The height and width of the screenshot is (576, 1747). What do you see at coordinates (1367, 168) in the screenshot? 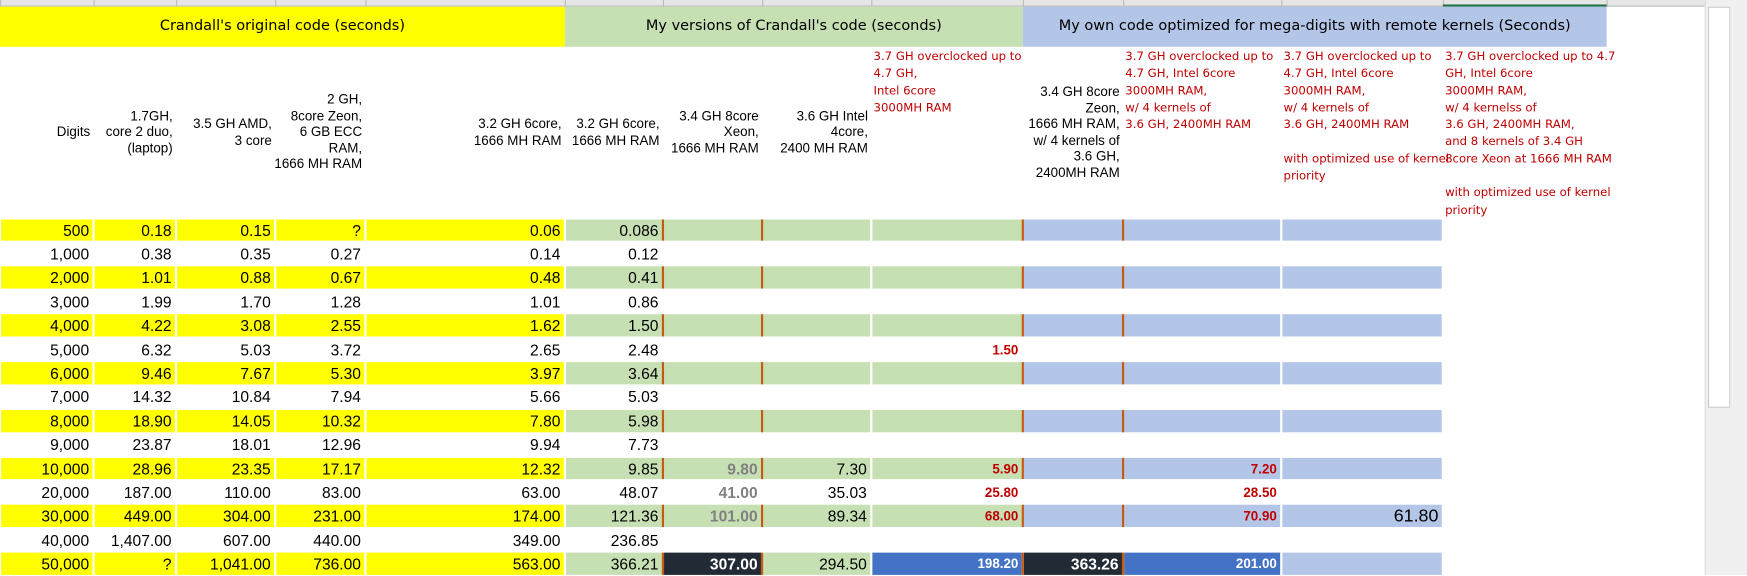
I see `header-paragraph: with optimized use of kernel priority` at bounding box center [1367, 168].